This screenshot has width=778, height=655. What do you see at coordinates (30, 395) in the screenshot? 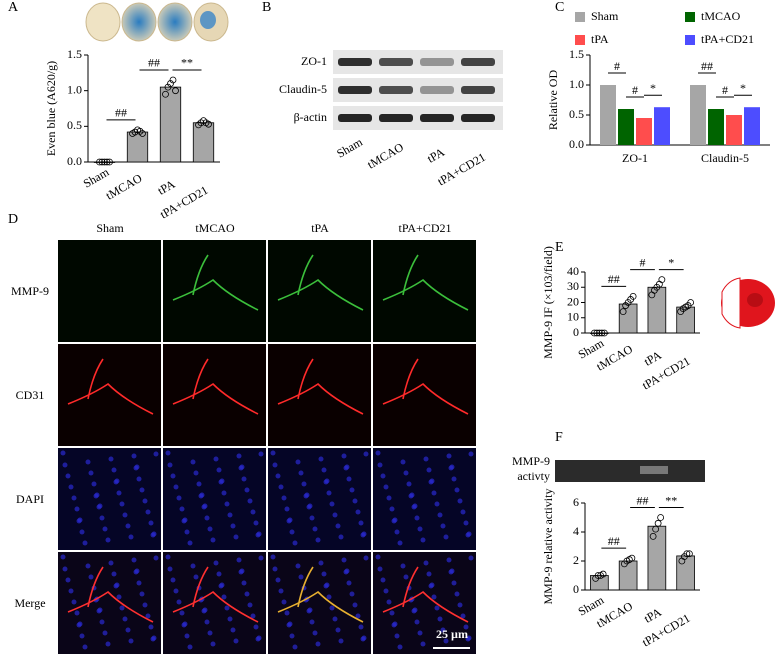
I see `row-label: CD31` at bounding box center [30, 395].